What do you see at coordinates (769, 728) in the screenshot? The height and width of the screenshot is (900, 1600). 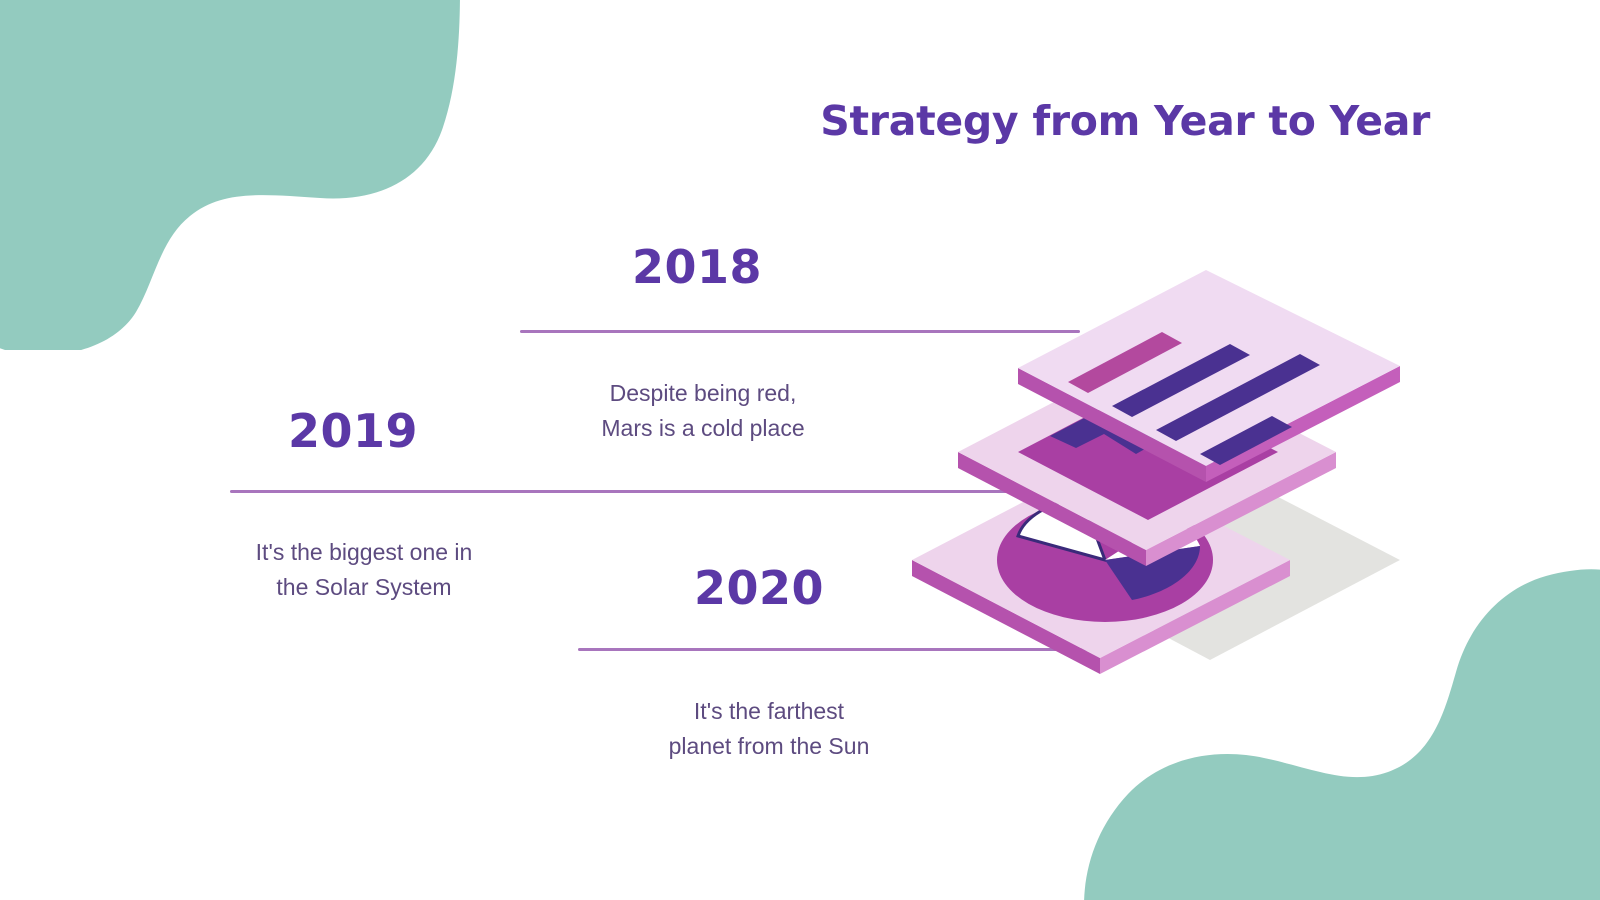 I see `timeline-description-2020: It's the farthest planet from the Sun` at bounding box center [769, 728].